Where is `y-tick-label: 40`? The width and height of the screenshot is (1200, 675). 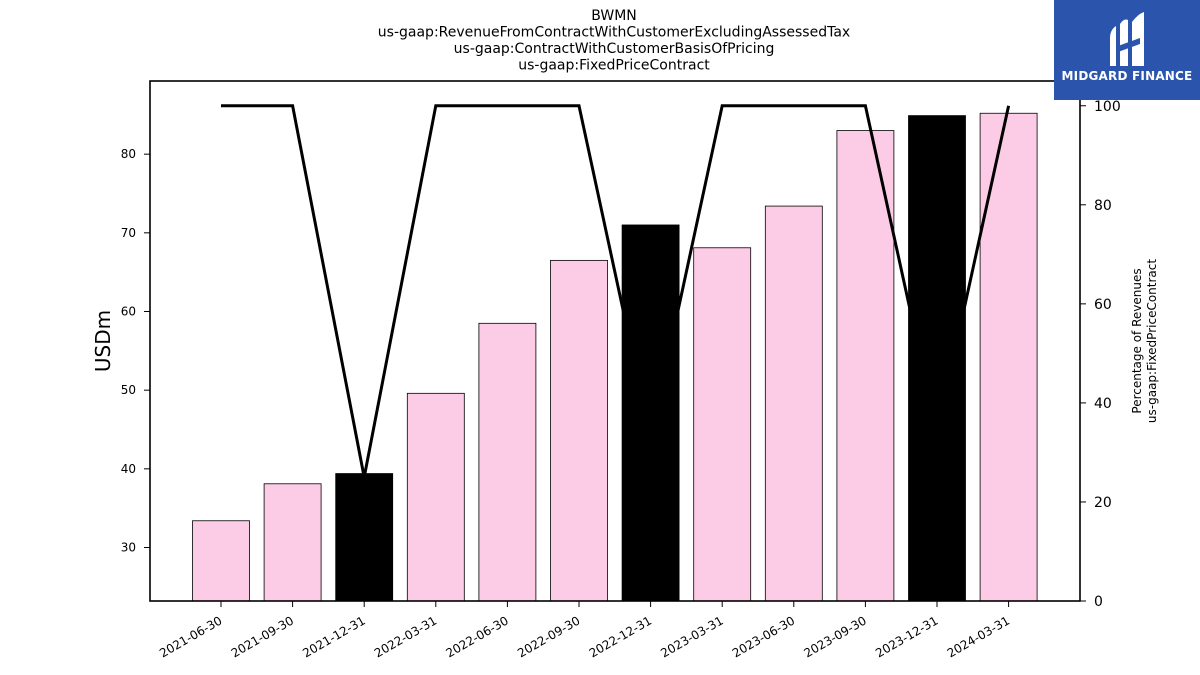 y-tick-label: 40 is located at coordinates (128, 469).